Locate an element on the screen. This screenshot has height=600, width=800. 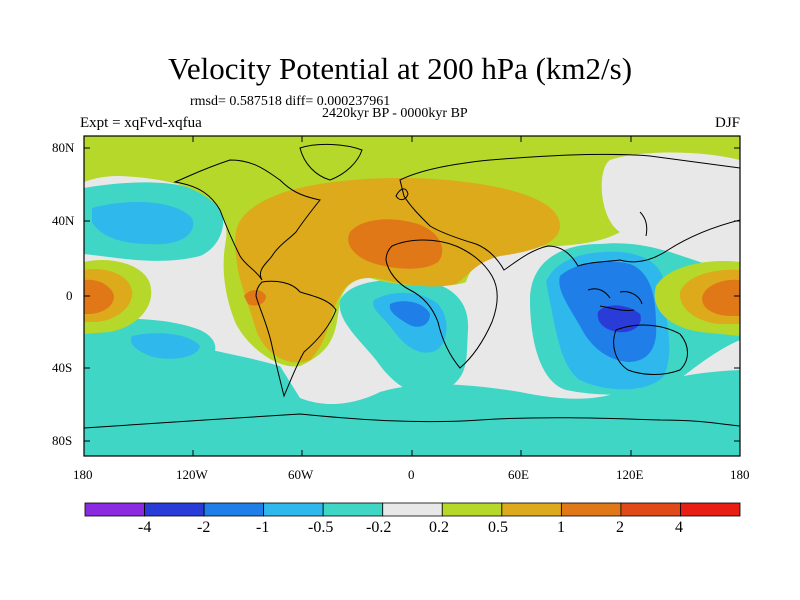
coastline-uk is located at coordinates (402, 194).